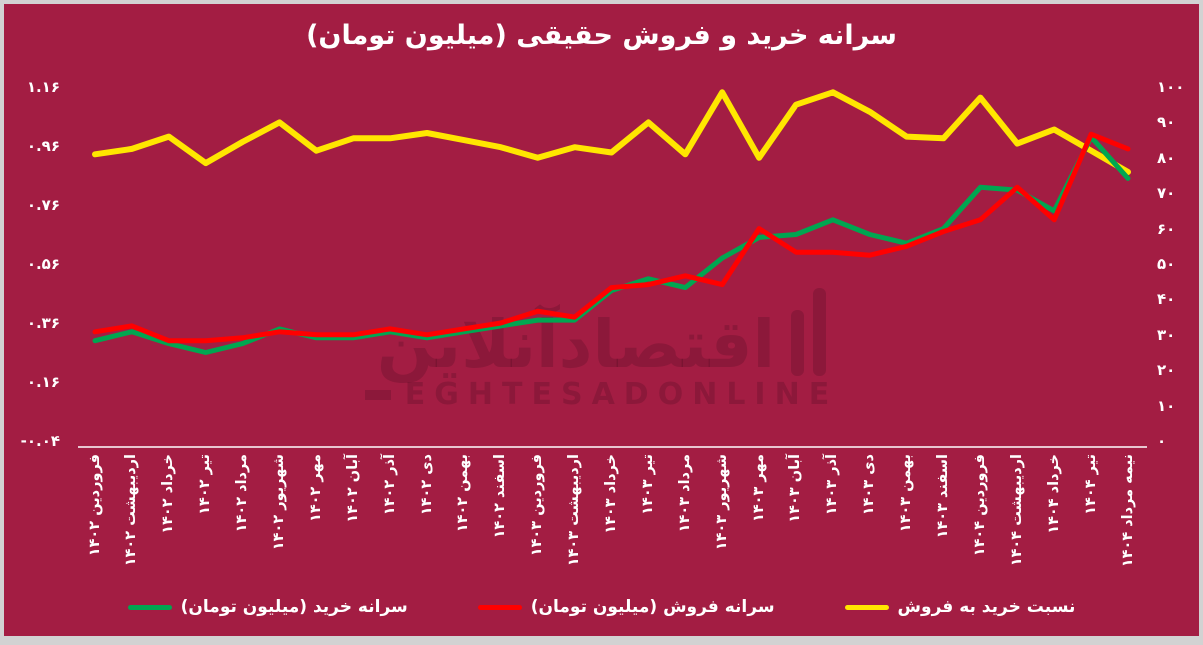 Image resolution: width=1203 pixels, height=645 pixels. I want to click on x-axis-label: آبان ۱۴۰۳, so click(795, 488).